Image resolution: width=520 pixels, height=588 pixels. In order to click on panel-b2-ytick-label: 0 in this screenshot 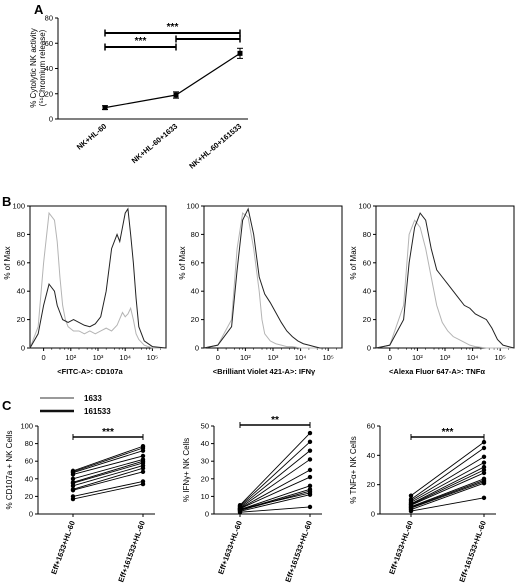, I will do `click(197, 348)`.